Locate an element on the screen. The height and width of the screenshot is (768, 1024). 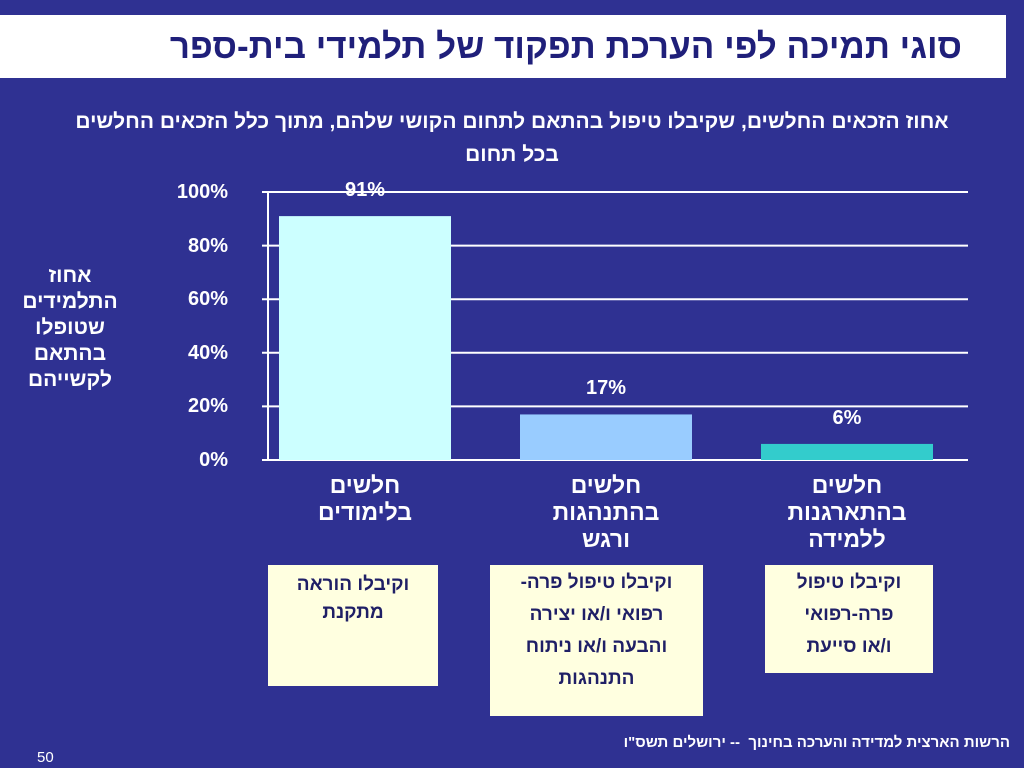
y-tick-label: 0% is located at coordinates (213, 460).